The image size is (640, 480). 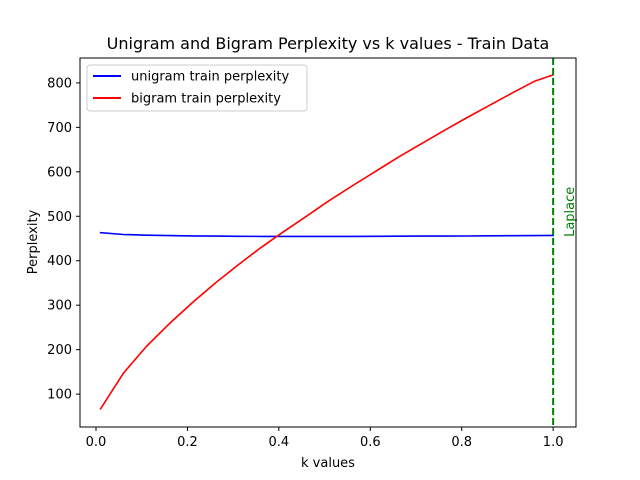 I want to click on y-axis: 100 200 300 400 500 600 700 800, so click(x=63, y=239).